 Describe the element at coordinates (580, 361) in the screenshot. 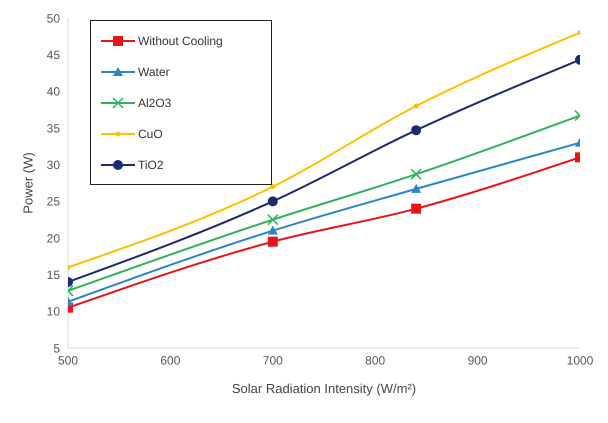

I see `x-tick-label: 1000` at that location.